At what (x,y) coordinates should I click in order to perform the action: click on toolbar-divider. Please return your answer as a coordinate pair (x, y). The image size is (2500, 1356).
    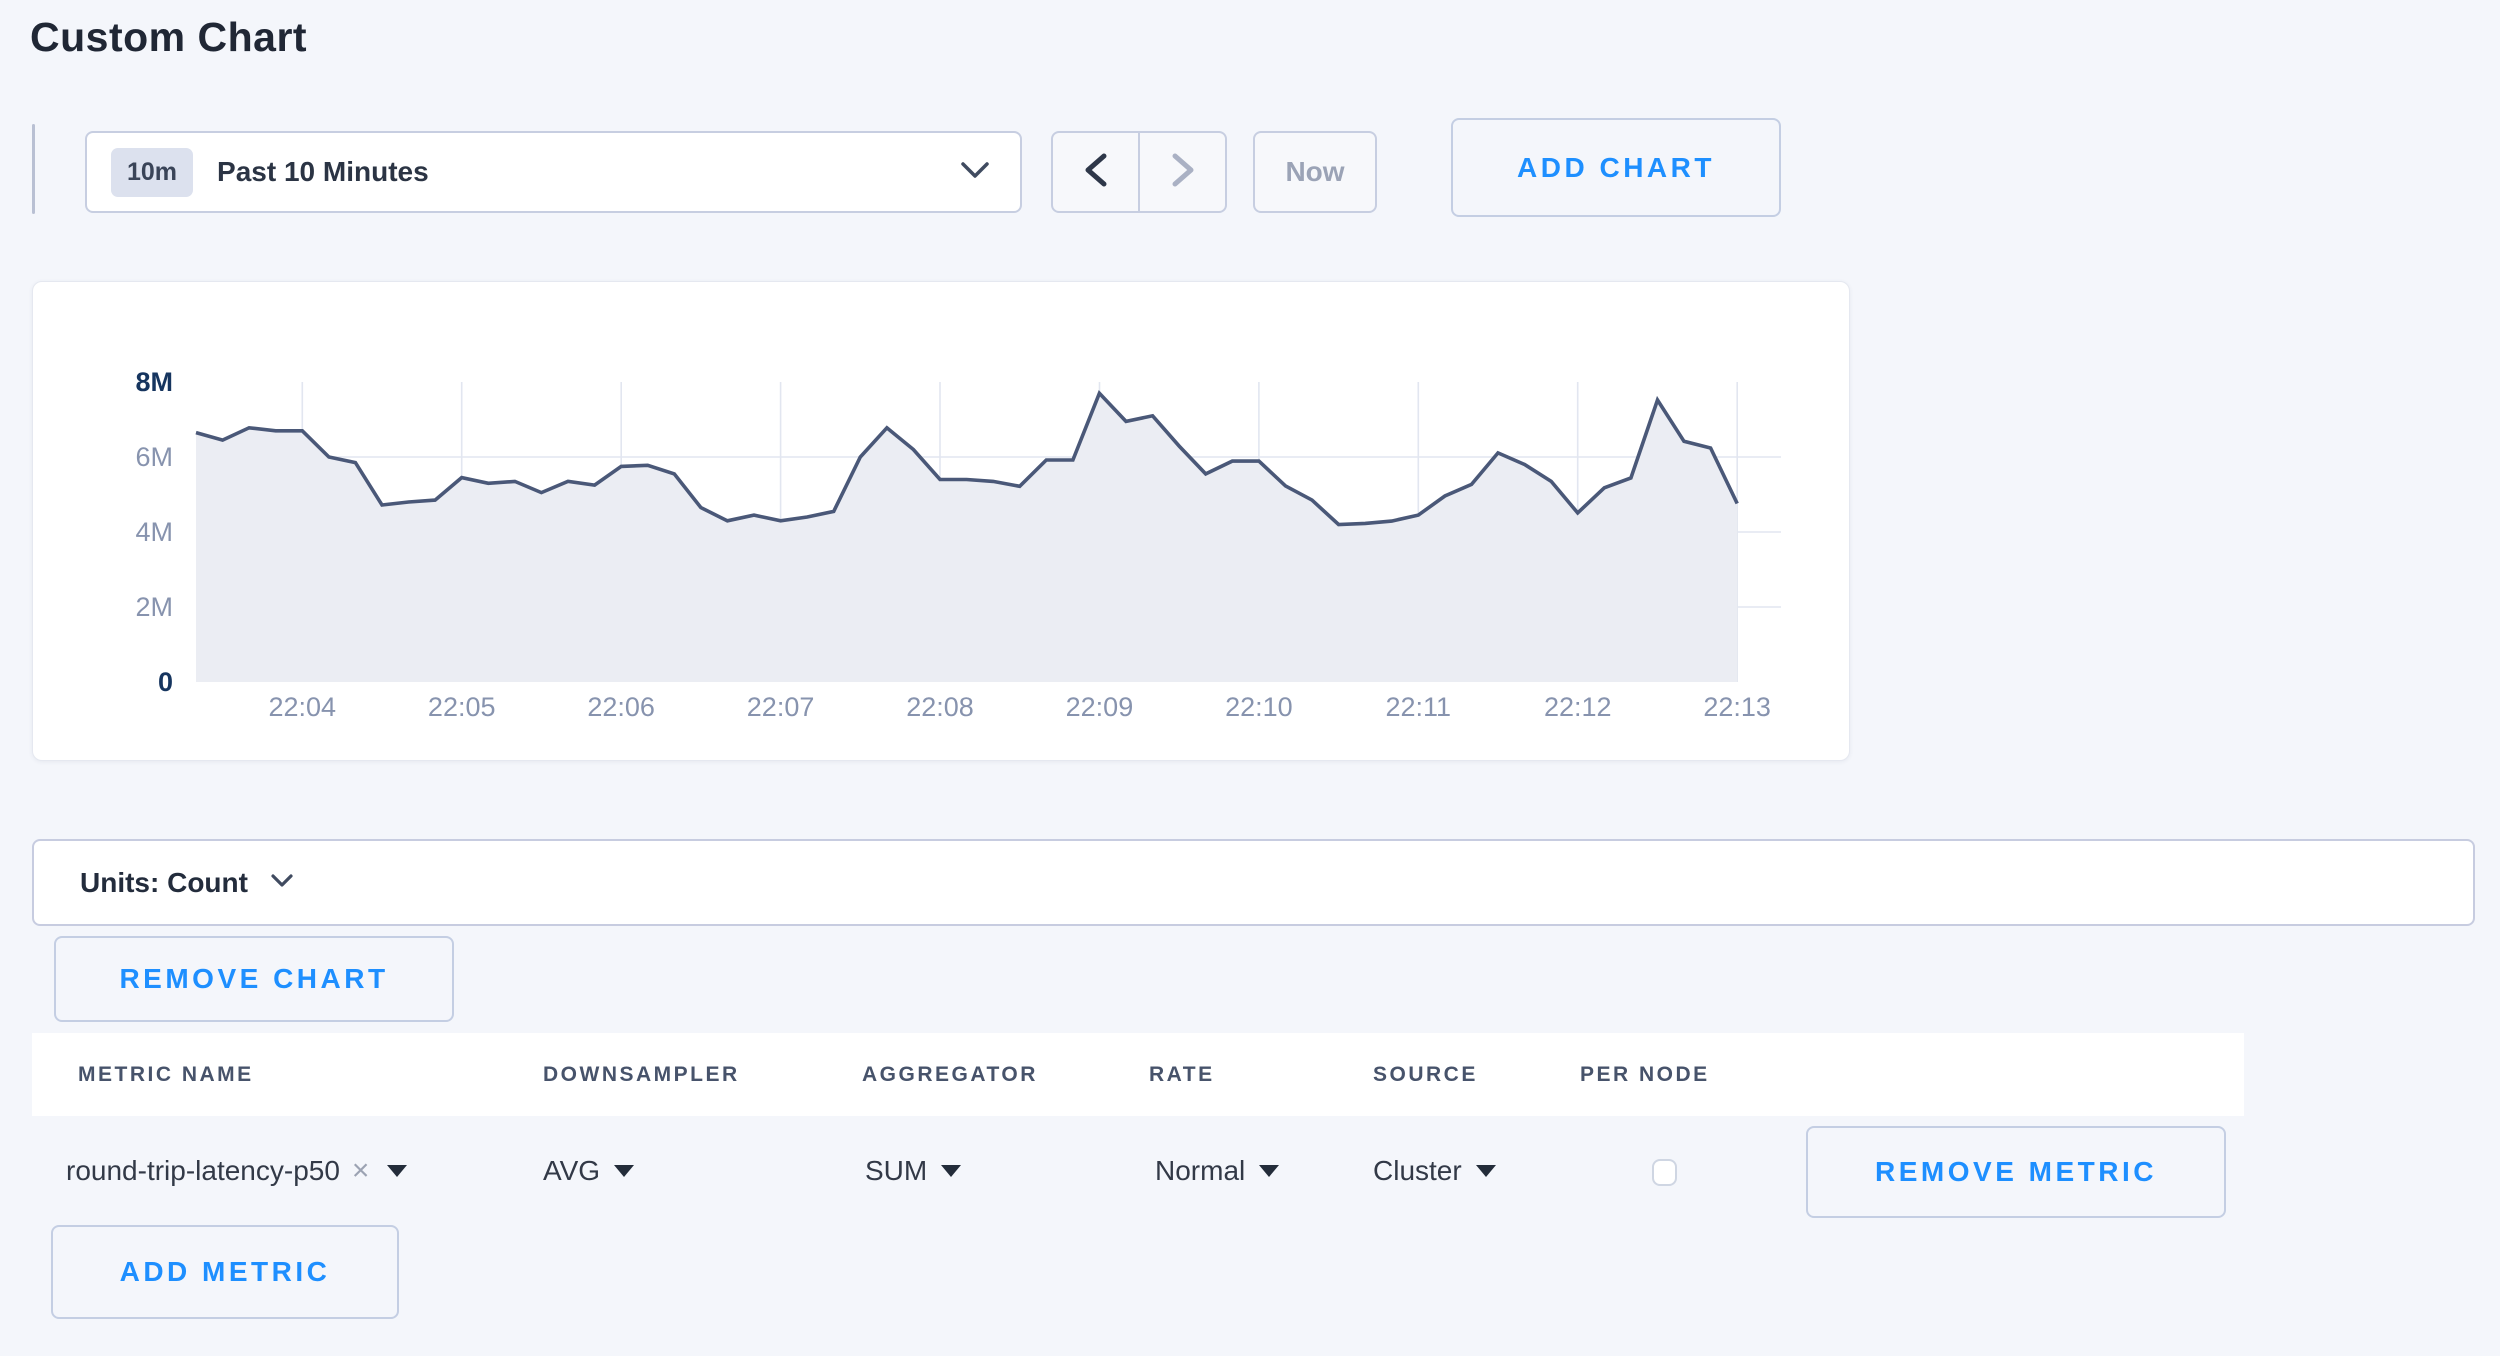
    Looking at the image, I should click on (33, 169).